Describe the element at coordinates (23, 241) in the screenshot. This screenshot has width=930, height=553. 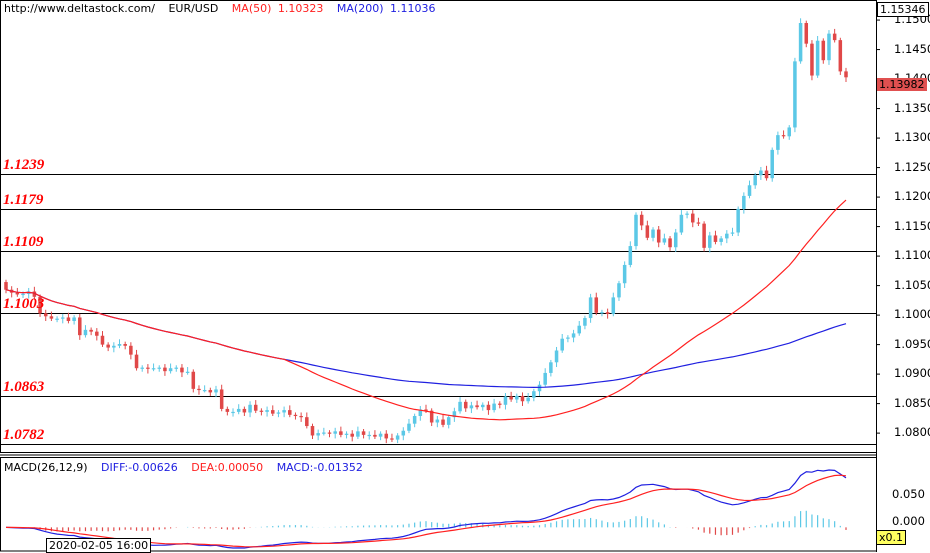
I see `level-label-11109: 1.1109` at that location.